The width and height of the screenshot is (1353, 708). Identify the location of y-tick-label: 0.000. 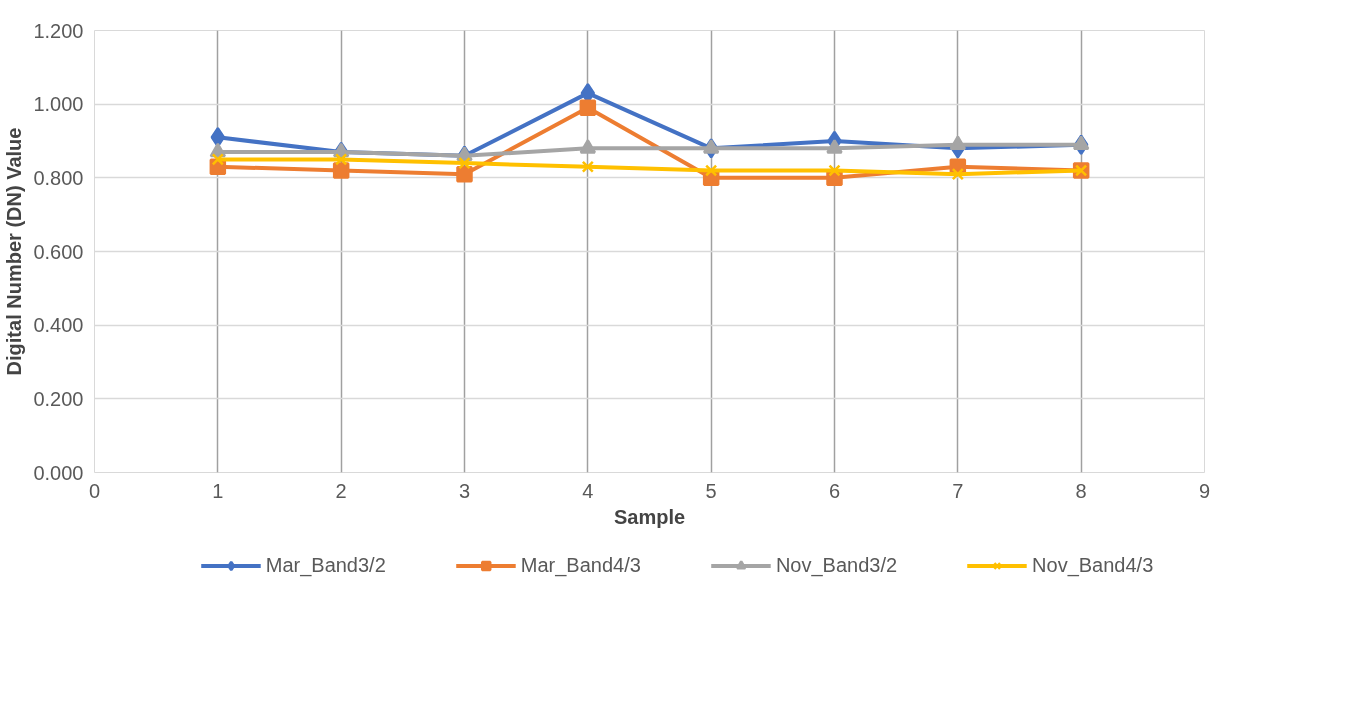
(58, 472).